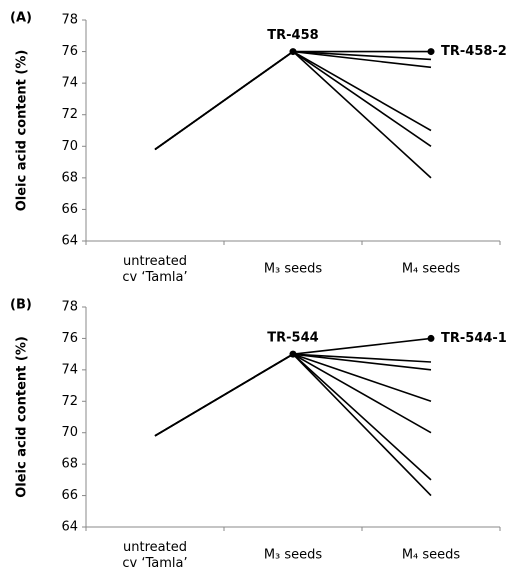 This screenshot has height=578, width=513. What do you see at coordinates (474, 338) in the screenshot?
I see `point-label: TR-544-1` at bounding box center [474, 338].